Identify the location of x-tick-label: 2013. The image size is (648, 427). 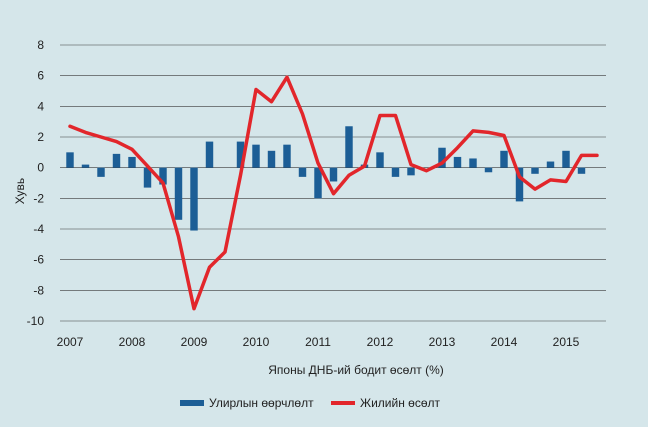
(442, 342).